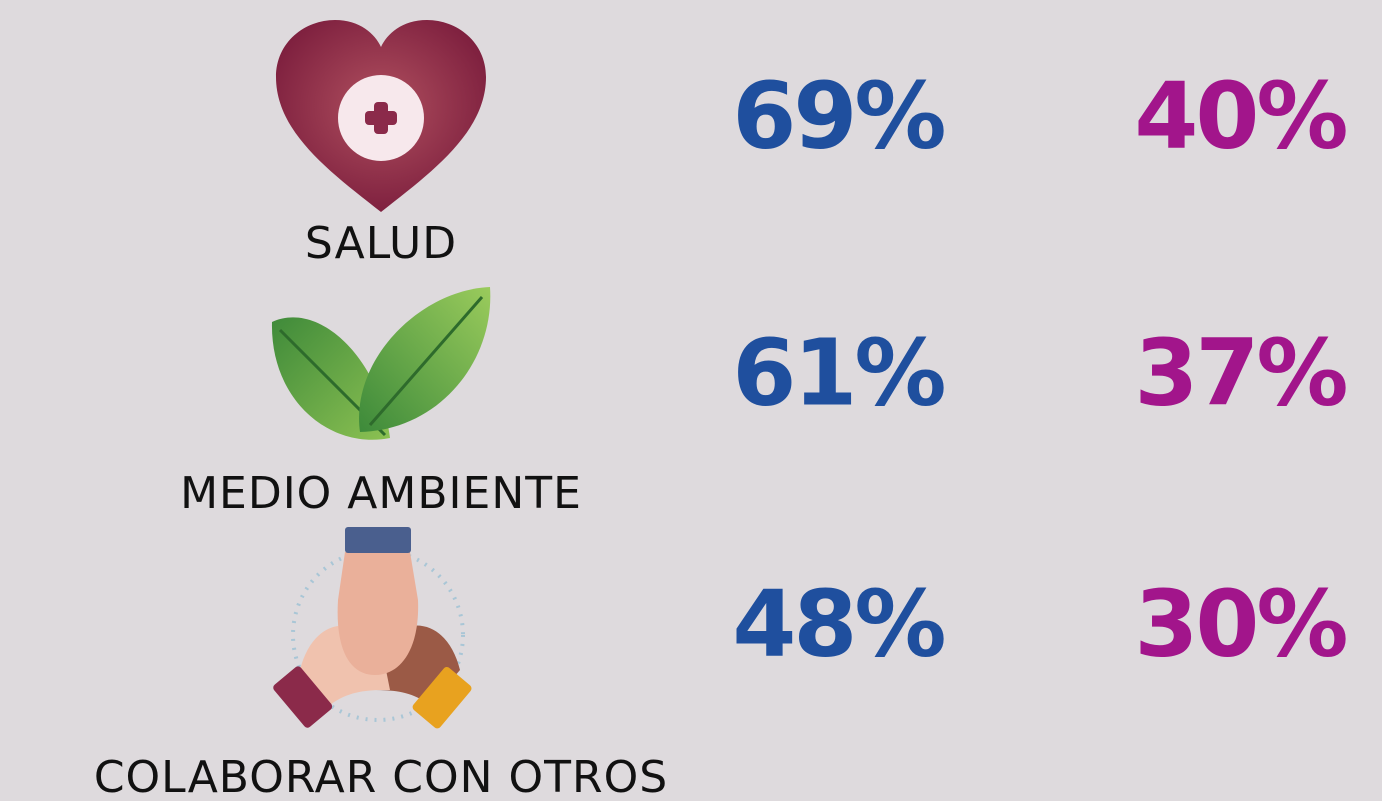  Describe the element at coordinates (838, 372) in the screenshot. I see `percentage: 61%` at that location.